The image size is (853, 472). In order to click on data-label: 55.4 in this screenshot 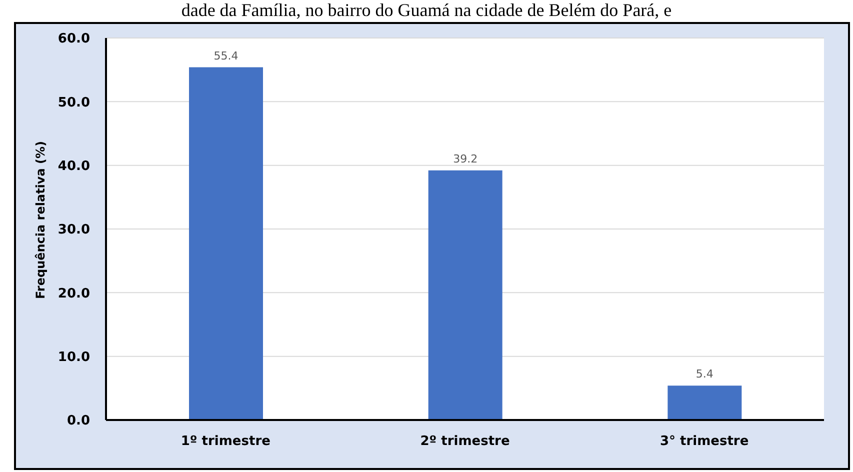, I will do `click(226, 55)`.